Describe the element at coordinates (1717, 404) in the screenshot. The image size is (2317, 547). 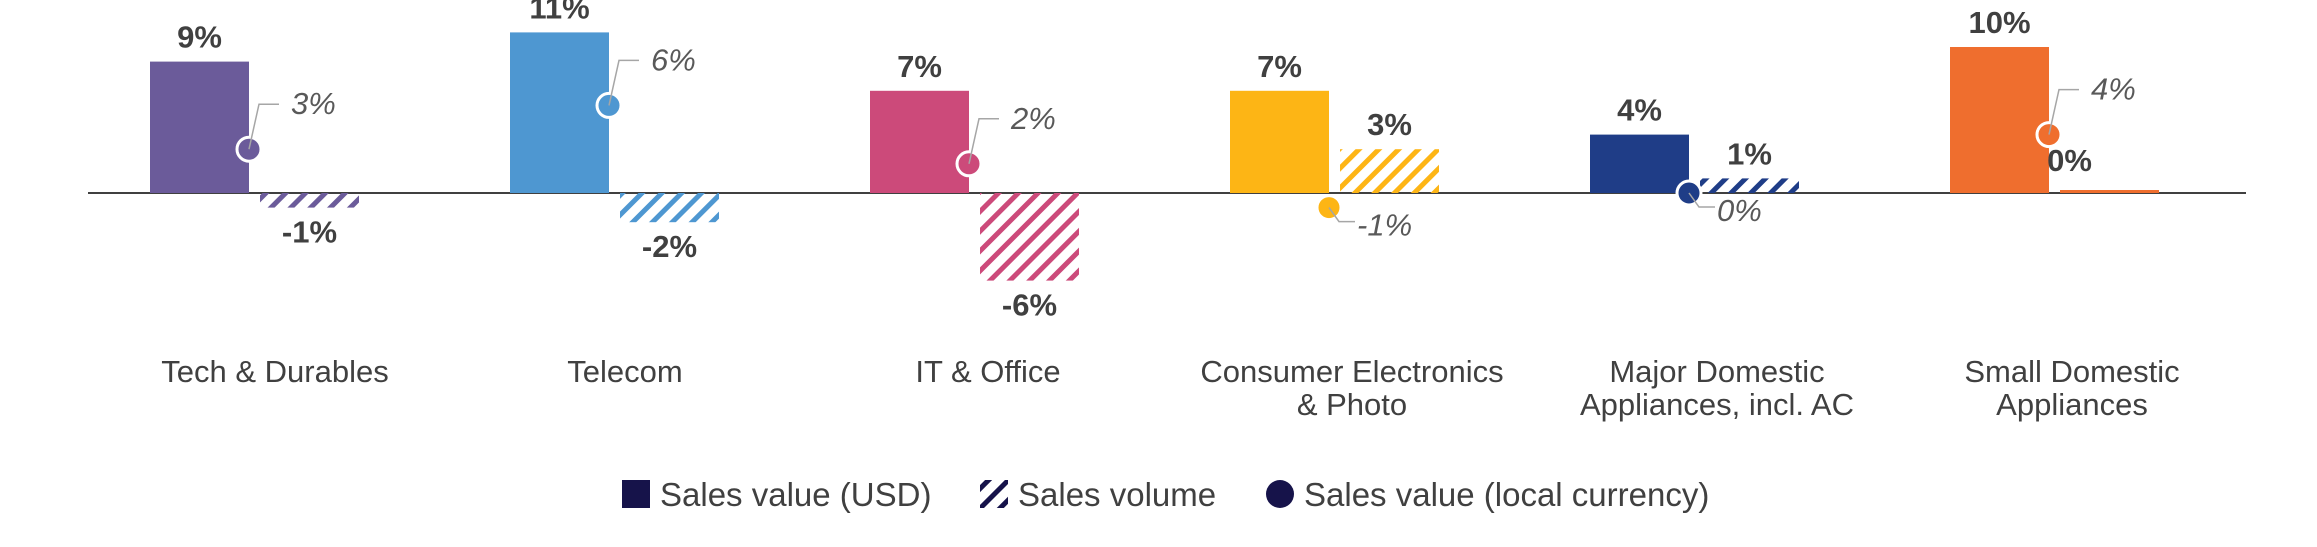
I see `category-line: Appliances, incl. AC` at that location.